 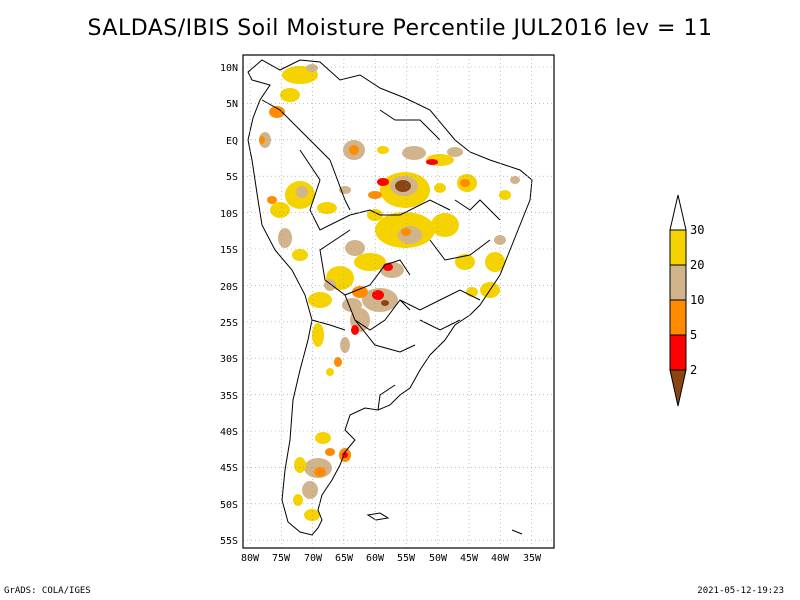 I want to click on lon-label: 45W, so click(x=469, y=558).